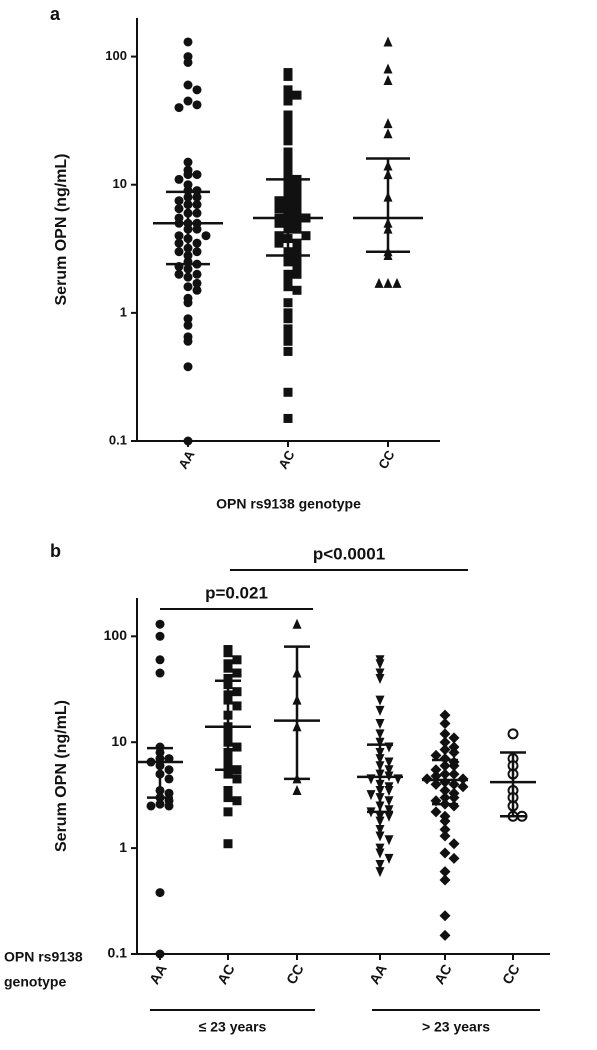 The width and height of the screenshot is (597, 1050). What do you see at coordinates (61, 229) in the screenshot?
I see `y-axis-label: Serum OPN (ng/mL)` at bounding box center [61, 229].